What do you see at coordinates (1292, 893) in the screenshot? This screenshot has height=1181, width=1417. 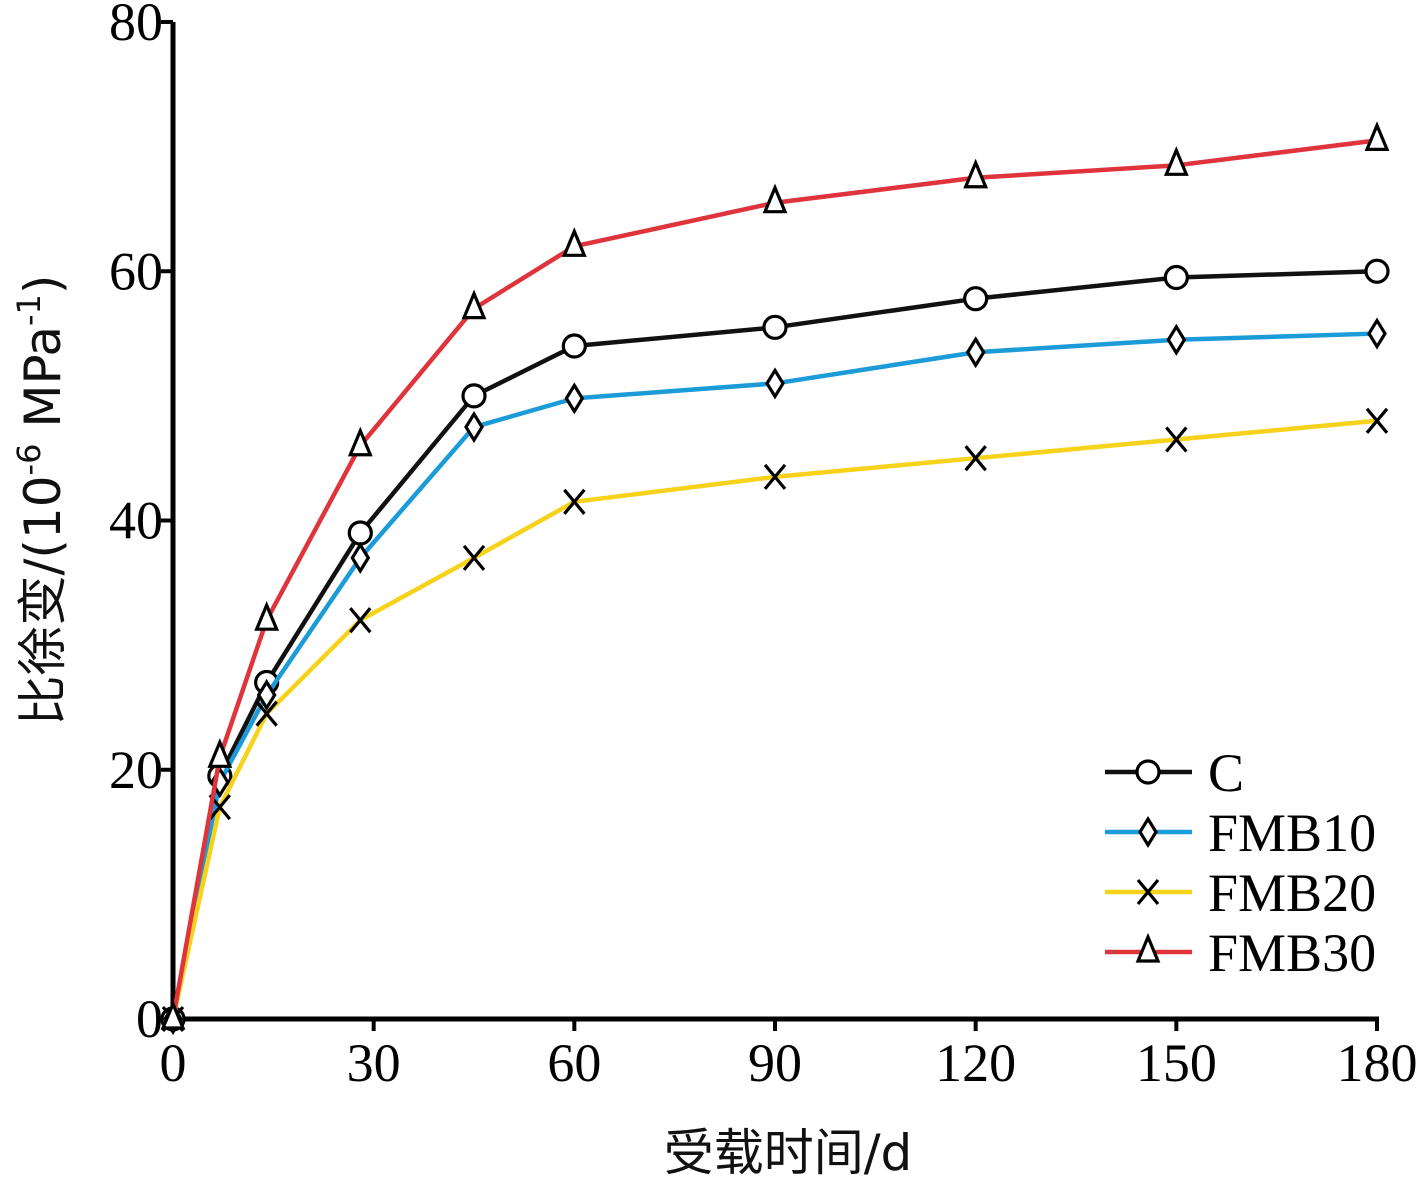 I see `legend-label-fmb20: FMB20` at bounding box center [1292, 893].